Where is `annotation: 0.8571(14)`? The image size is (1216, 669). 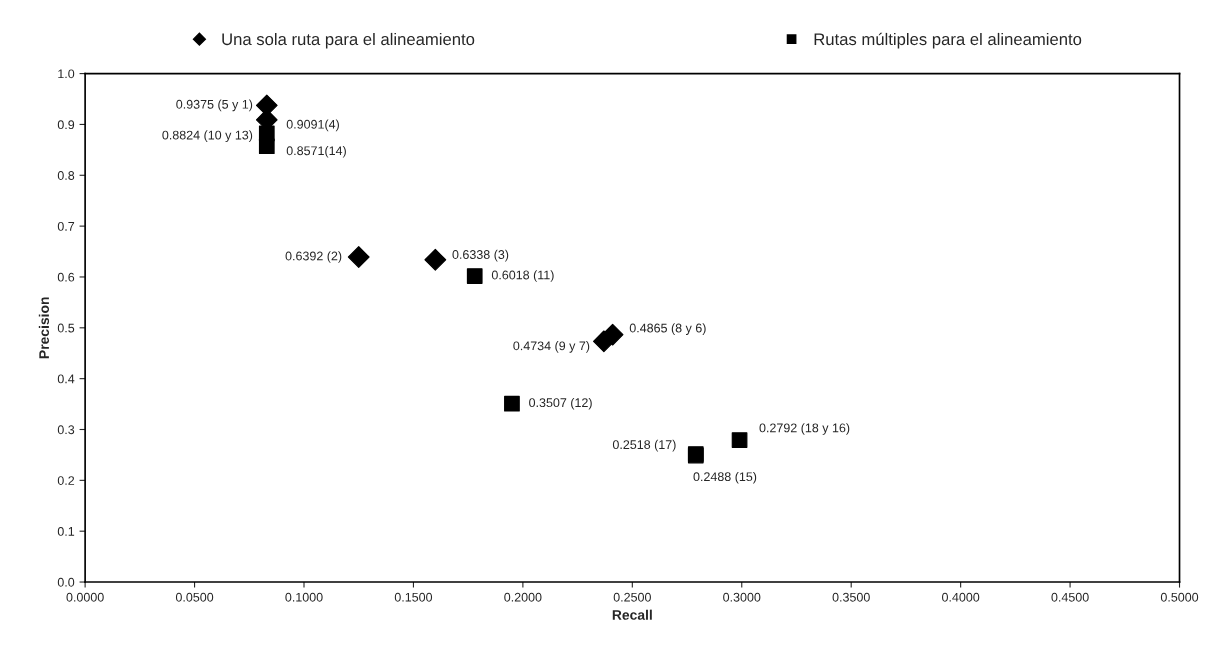 annotation: 0.8571(14) is located at coordinates (316, 151).